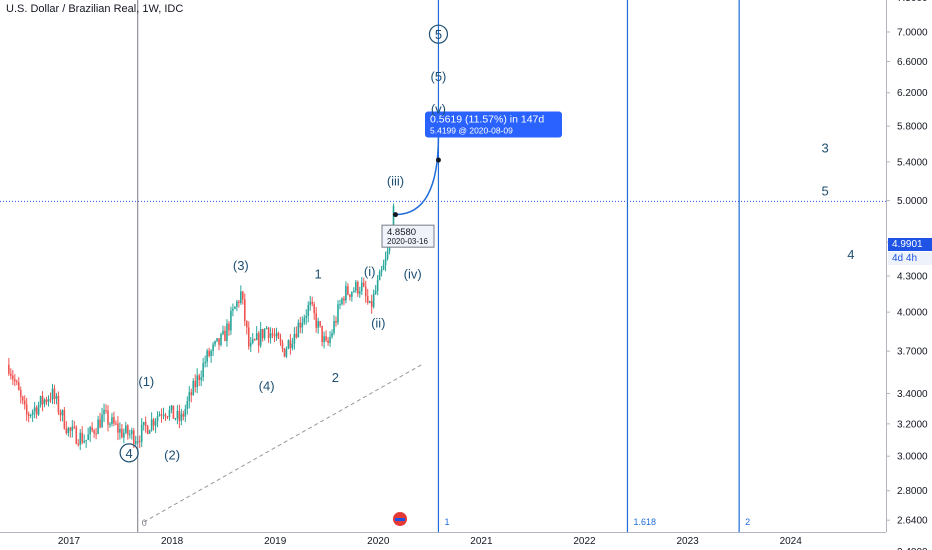 The height and width of the screenshot is (550, 932). Describe the element at coordinates (912, 276) in the screenshot. I see `y-tick-label: 4.3000` at that location.